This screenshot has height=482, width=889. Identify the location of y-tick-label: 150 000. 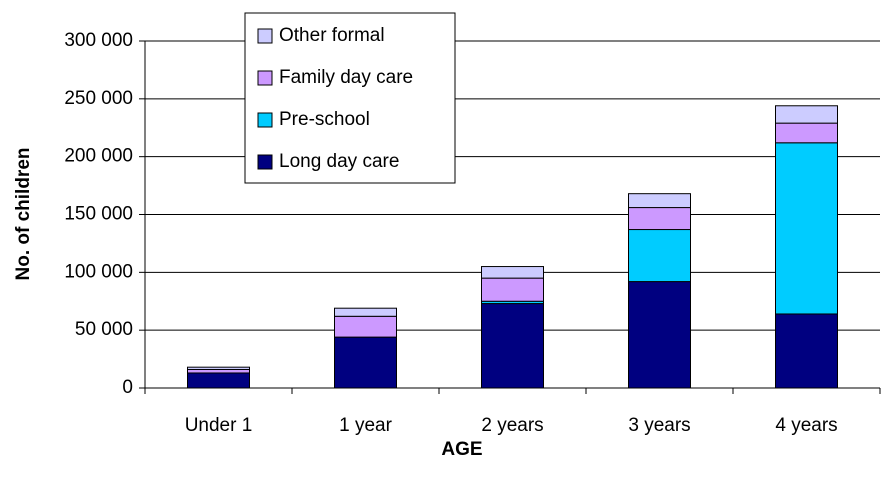
(98, 214).